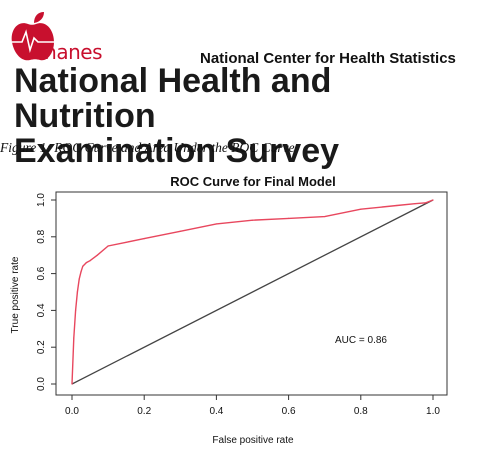 The height and width of the screenshot is (453, 478). Describe the element at coordinates (39, 17) in the screenshot. I see `leaf-icon` at that location.